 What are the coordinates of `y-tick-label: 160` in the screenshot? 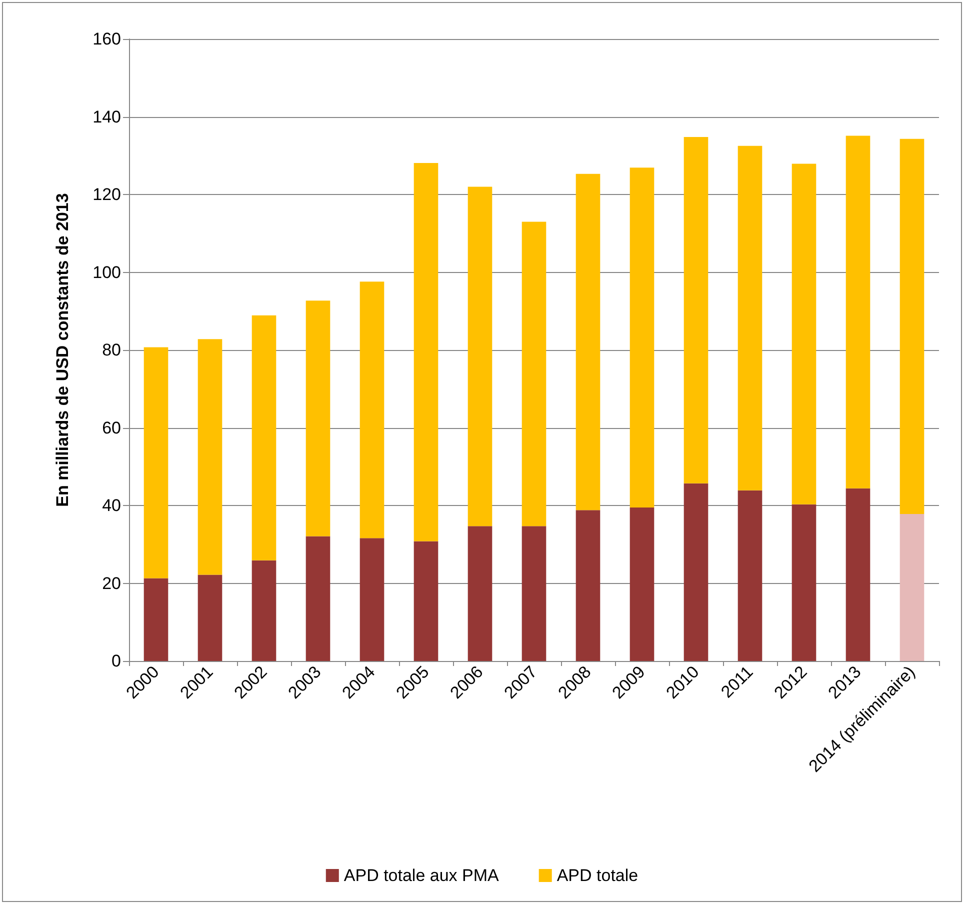 It's located at (106, 39).